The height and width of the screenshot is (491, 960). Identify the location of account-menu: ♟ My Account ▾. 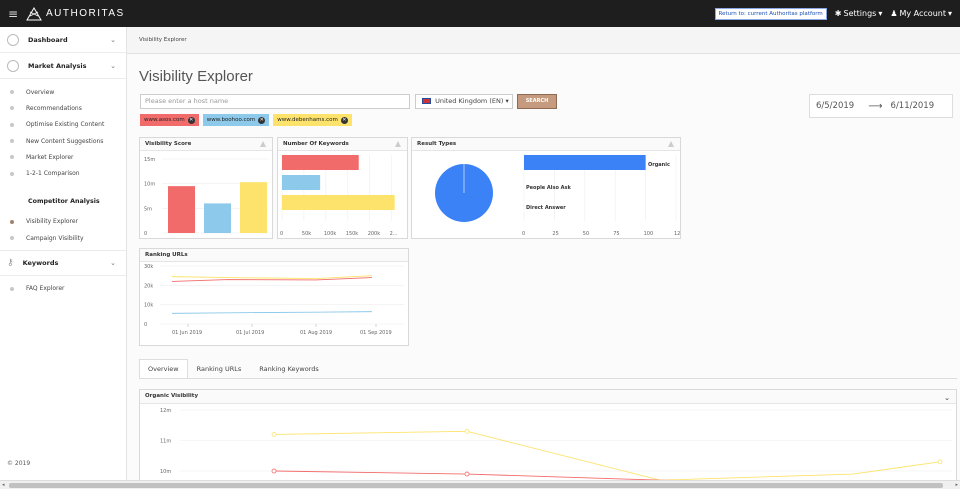
(921, 13).